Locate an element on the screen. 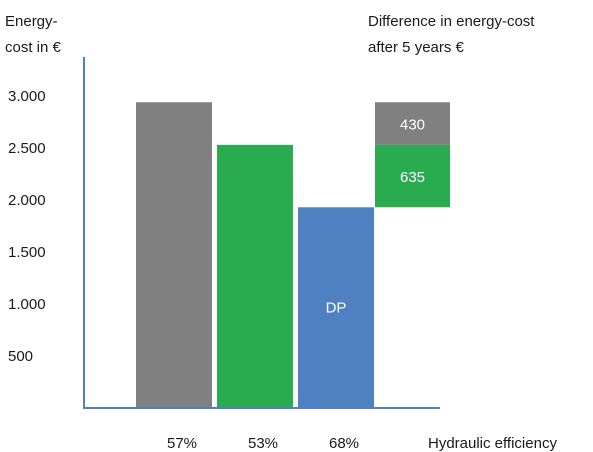  y-tick-label: 2.500 is located at coordinates (27, 148).